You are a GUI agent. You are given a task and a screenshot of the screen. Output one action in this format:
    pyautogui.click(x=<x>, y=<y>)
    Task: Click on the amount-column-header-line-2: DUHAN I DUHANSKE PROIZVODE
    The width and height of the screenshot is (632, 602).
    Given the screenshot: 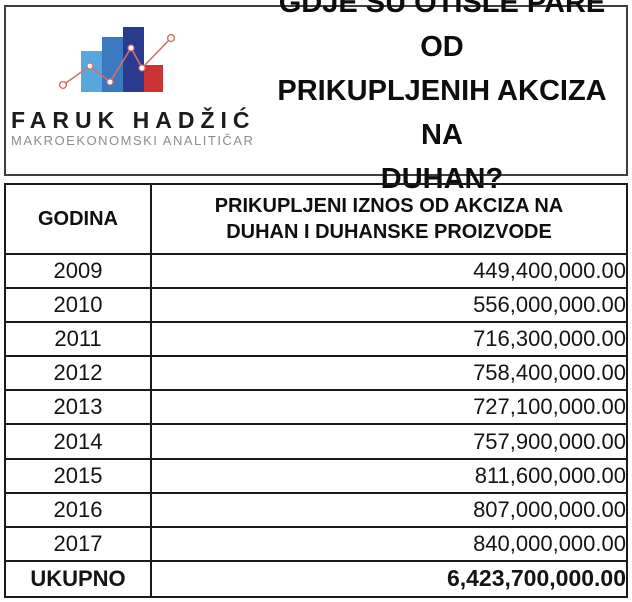 What is the action you would take?
    pyautogui.click(x=389, y=232)
    